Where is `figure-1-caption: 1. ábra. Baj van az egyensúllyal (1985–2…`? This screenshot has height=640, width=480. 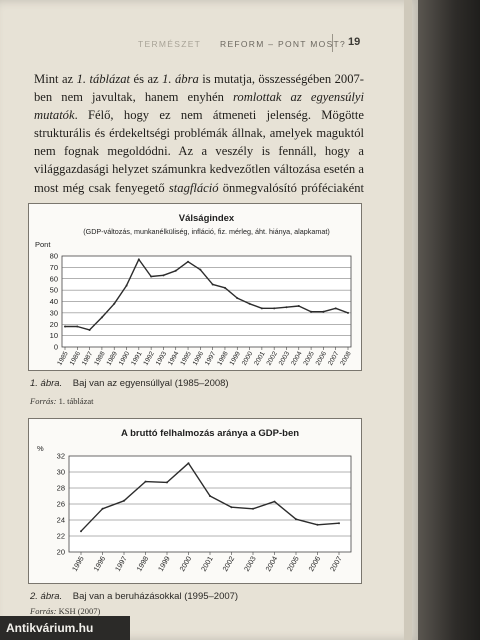
figure-1-caption: 1. ábra. Baj van az egyensúllyal (1985–2… is located at coordinates (129, 383).